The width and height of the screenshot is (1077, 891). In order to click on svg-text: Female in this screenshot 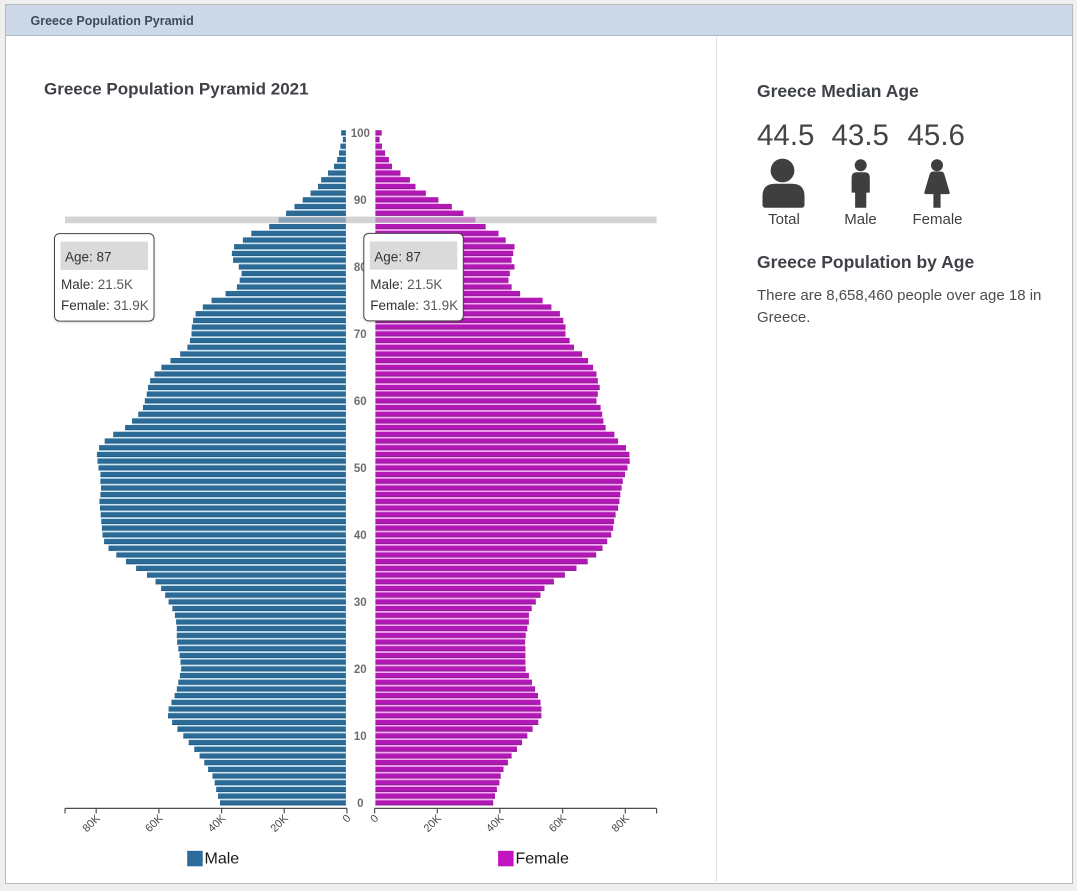, I will do `click(542, 859)`.